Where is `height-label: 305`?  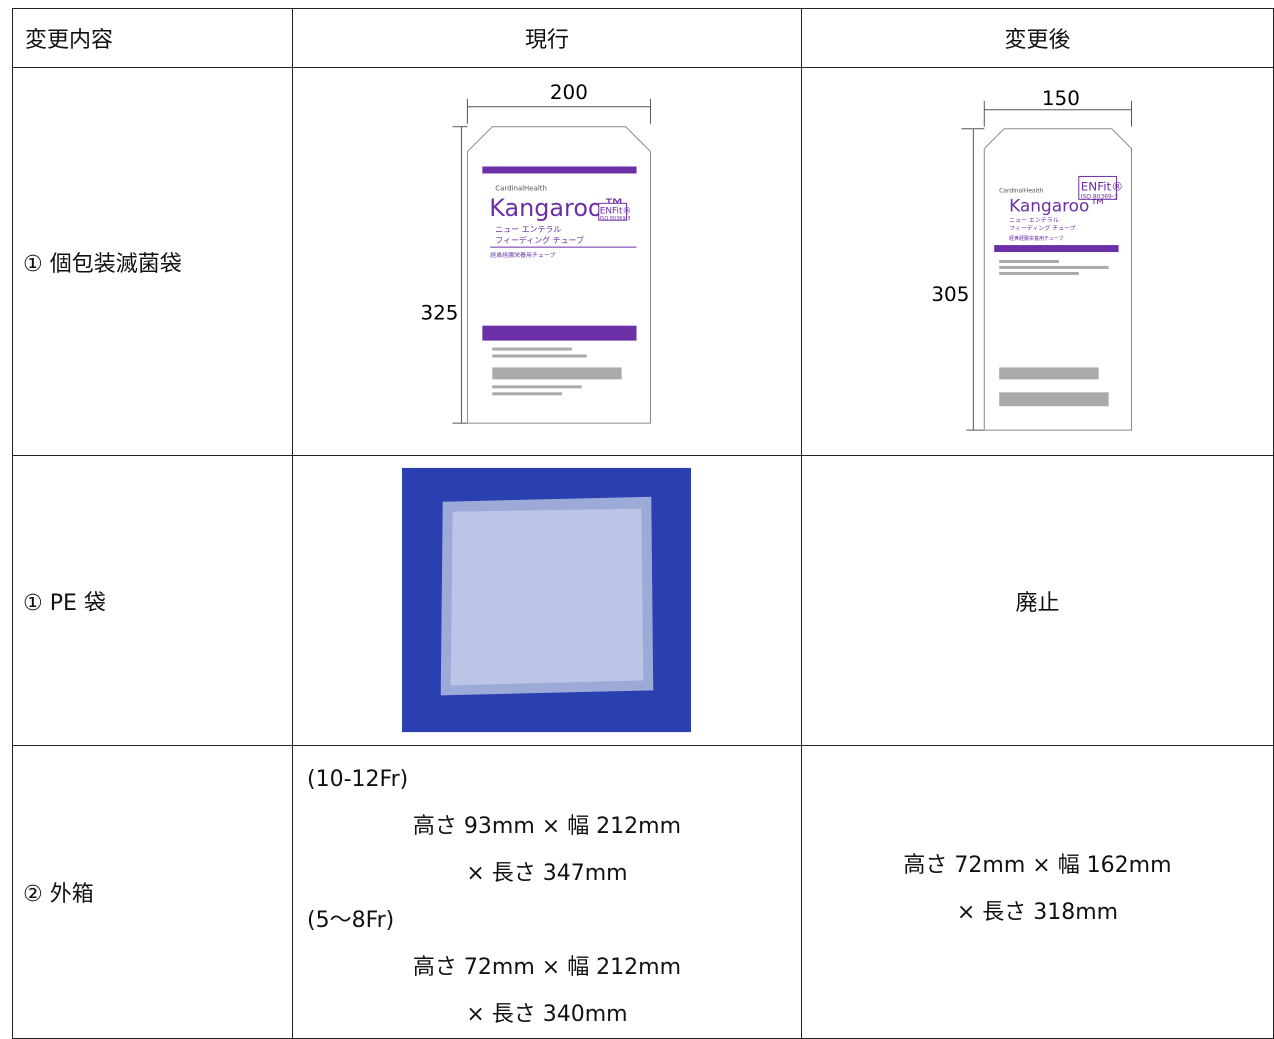 height-label: 305 is located at coordinates (950, 293).